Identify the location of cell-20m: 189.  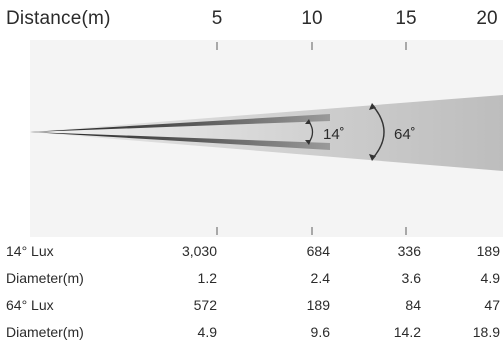
(488, 251).